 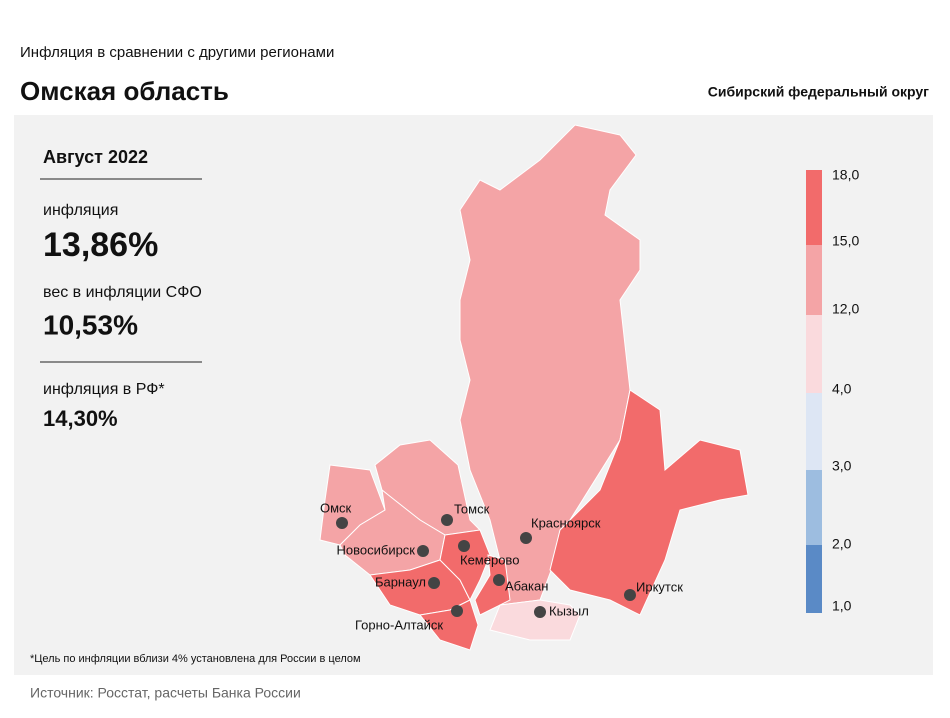 I want to click on city-label: Омск, so click(x=336, y=507).